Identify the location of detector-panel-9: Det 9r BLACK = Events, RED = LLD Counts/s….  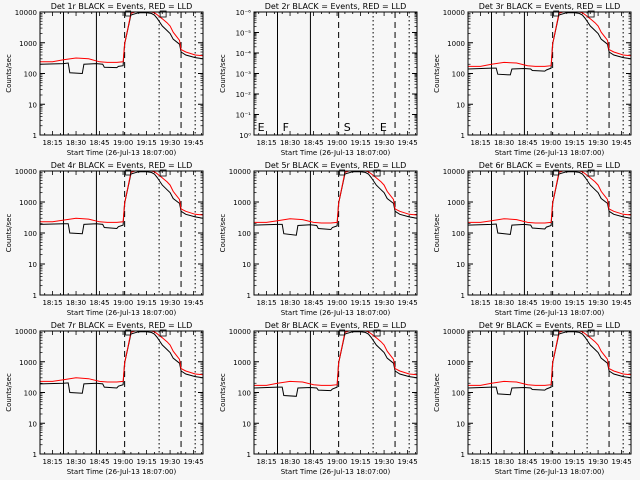
(532, 398).